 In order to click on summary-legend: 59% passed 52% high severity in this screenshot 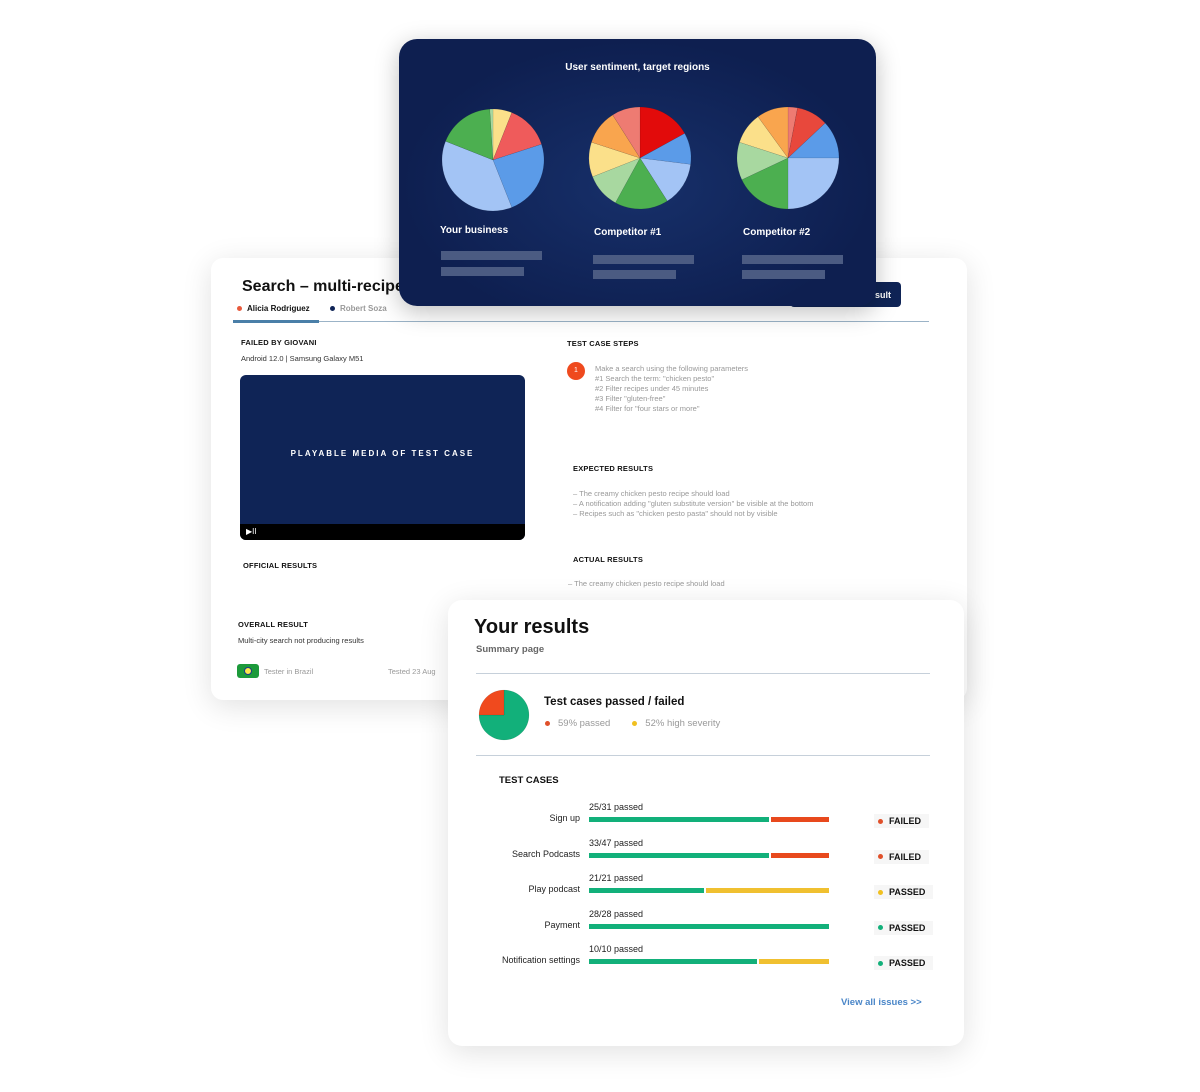, I will do `click(632, 723)`.